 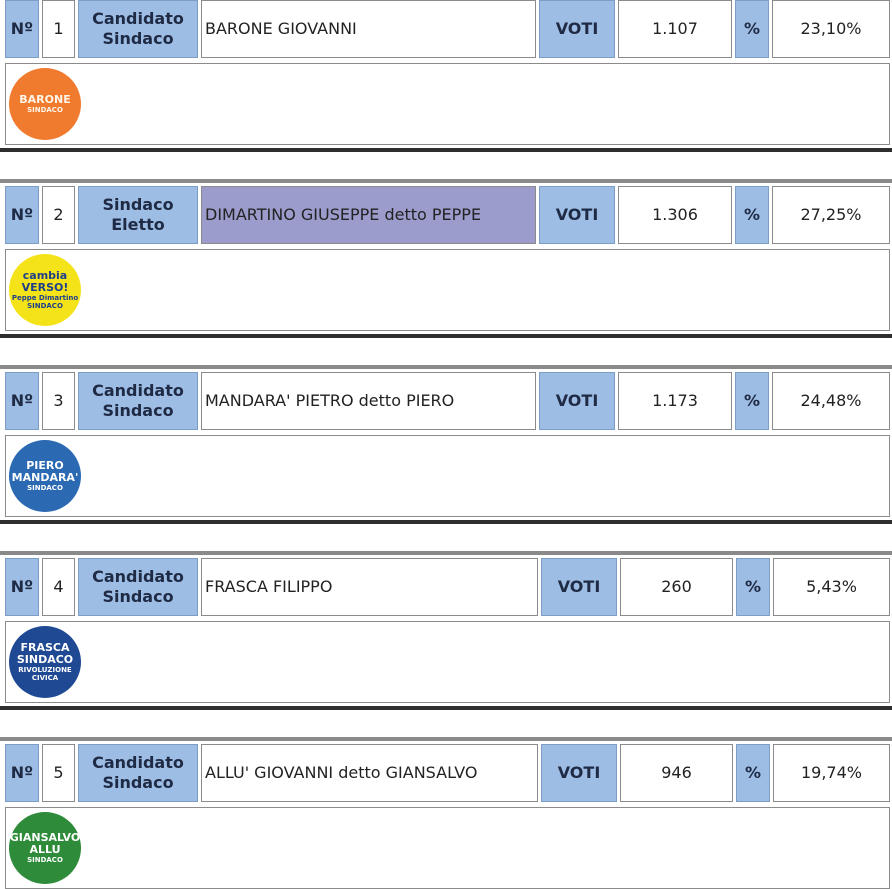 What do you see at coordinates (58, 587) in the screenshot?
I see `candidate-number: 4` at bounding box center [58, 587].